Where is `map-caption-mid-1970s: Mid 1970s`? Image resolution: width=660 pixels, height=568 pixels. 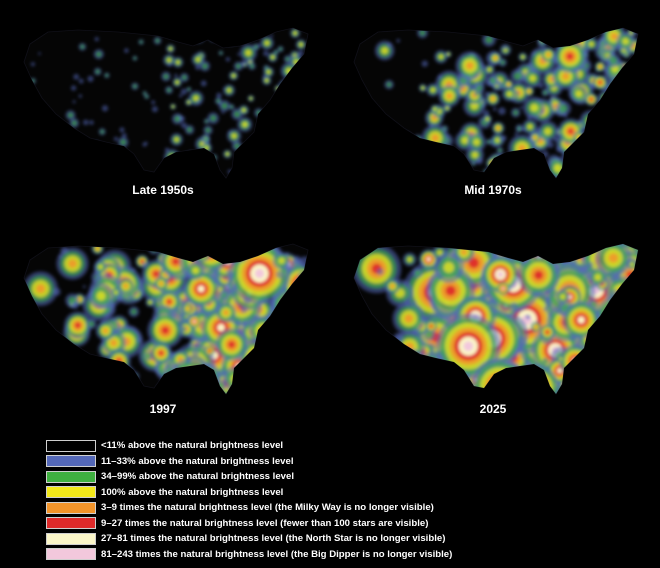 map-caption-mid-1970s: Mid 1970s is located at coordinates (493, 190).